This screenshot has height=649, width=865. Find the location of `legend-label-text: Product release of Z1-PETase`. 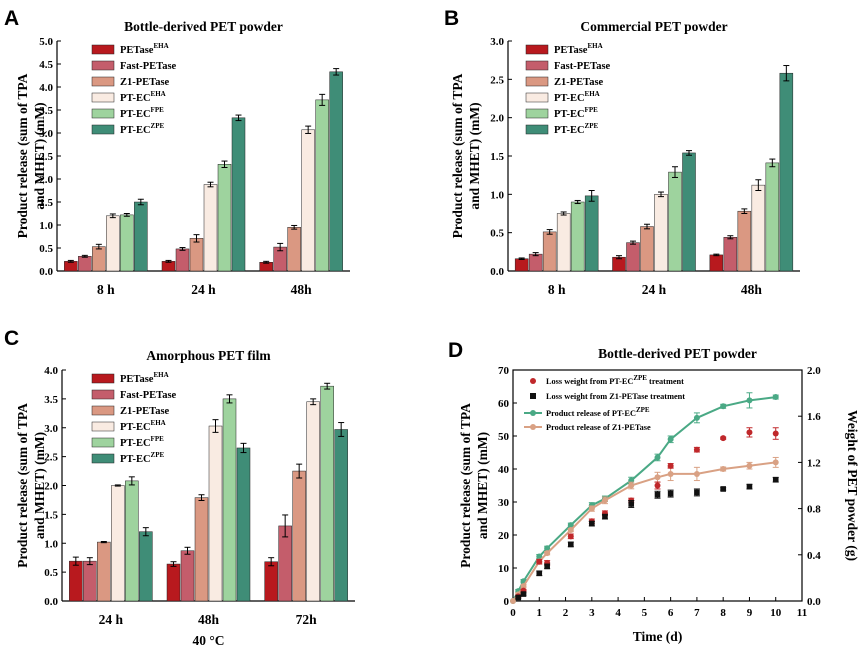

legend-label-text: Product release of Z1-PETase is located at coordinates (598, 427).